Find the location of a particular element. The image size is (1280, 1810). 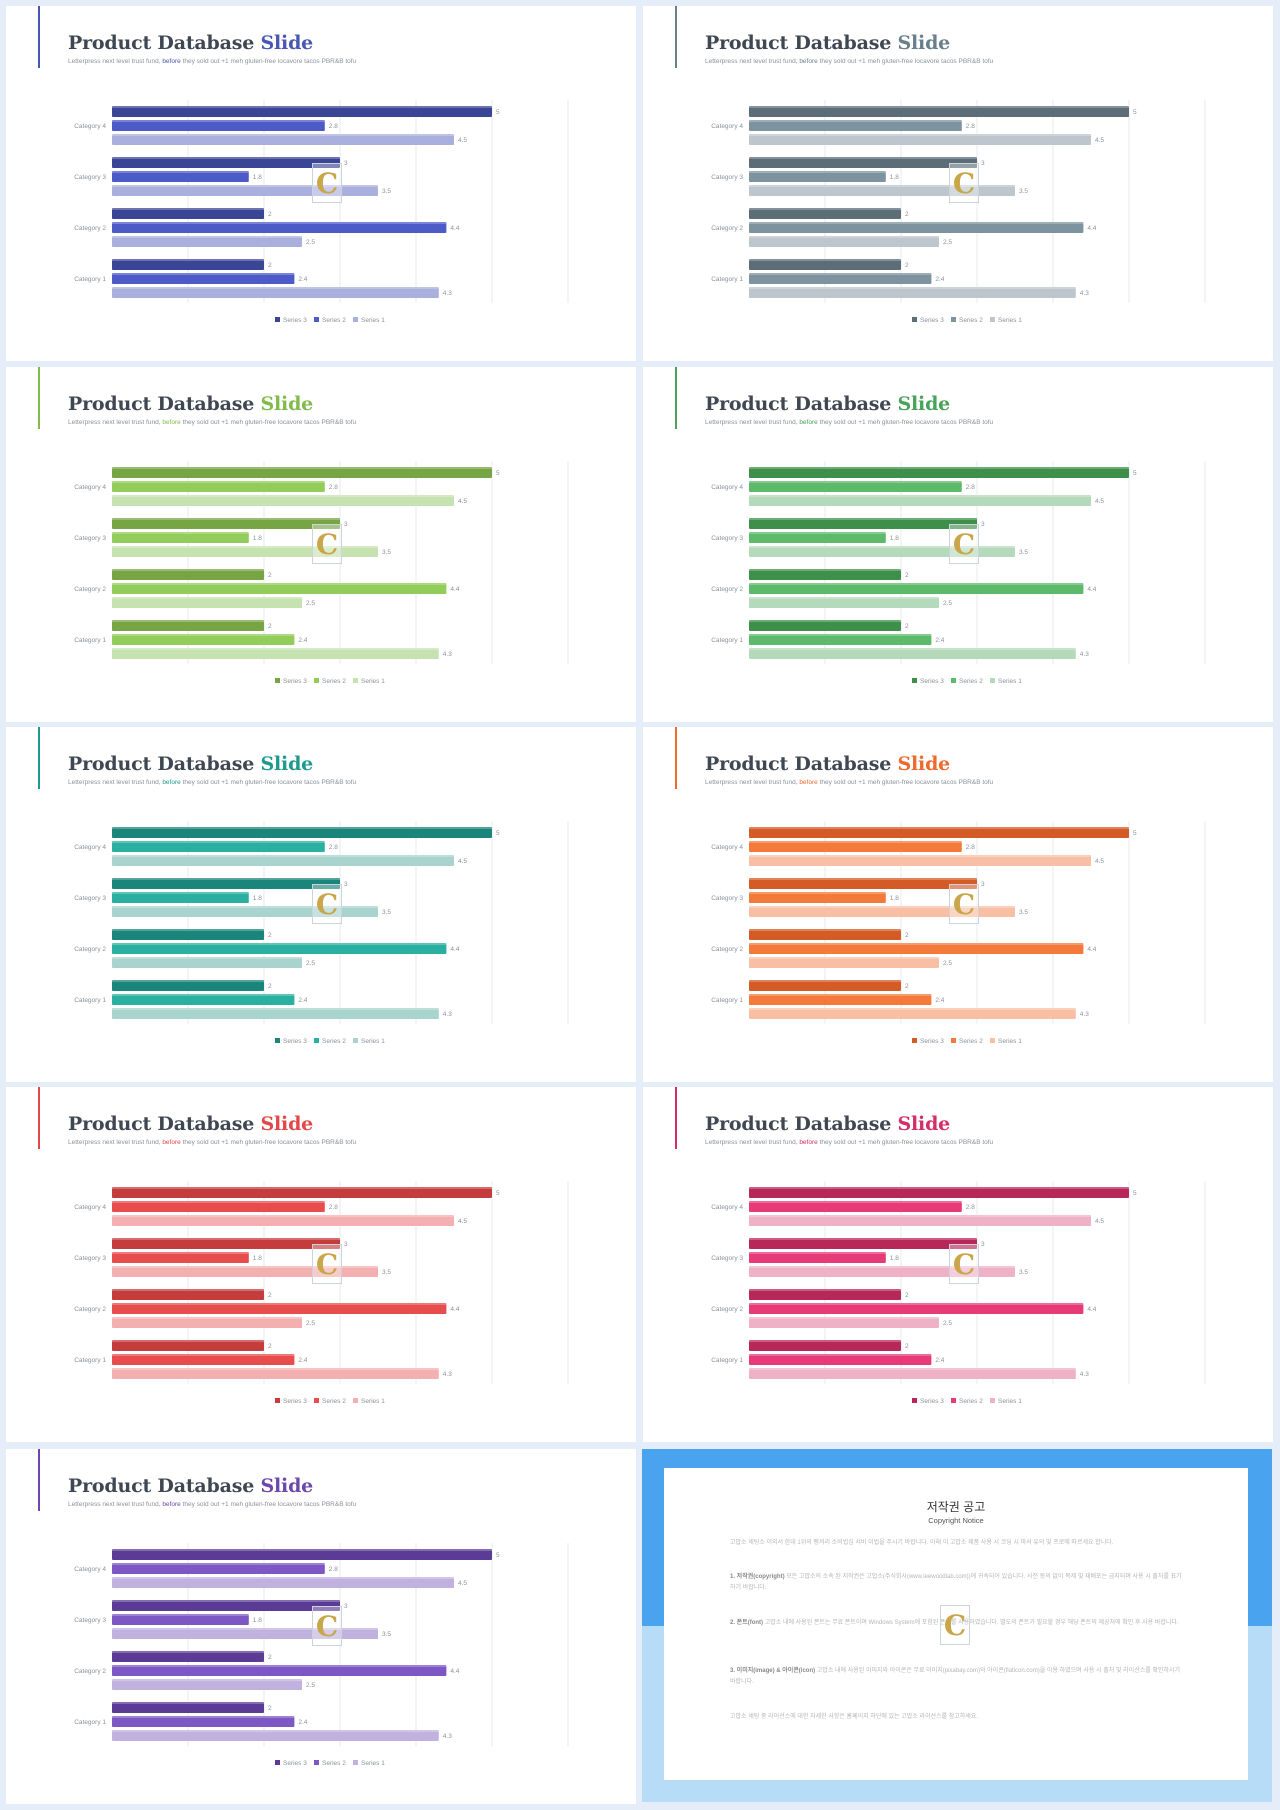

legend-label: Series 3 is located at coordinates (932, 320).